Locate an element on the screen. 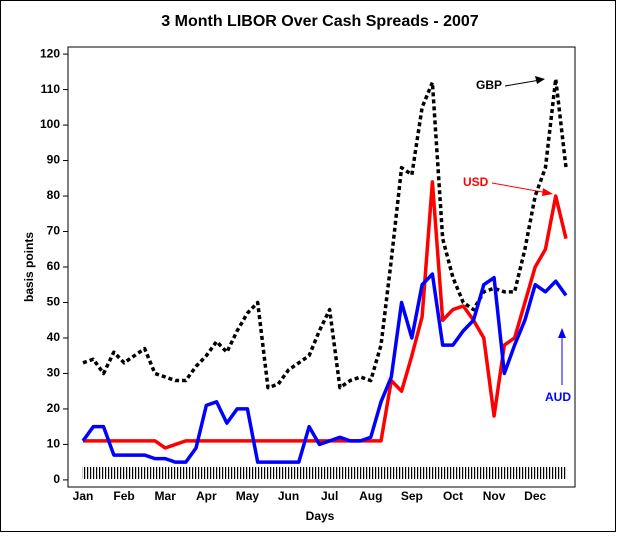 This screenshot has height=538, width=617. annotation: USD is located at coordinates (476, 182).